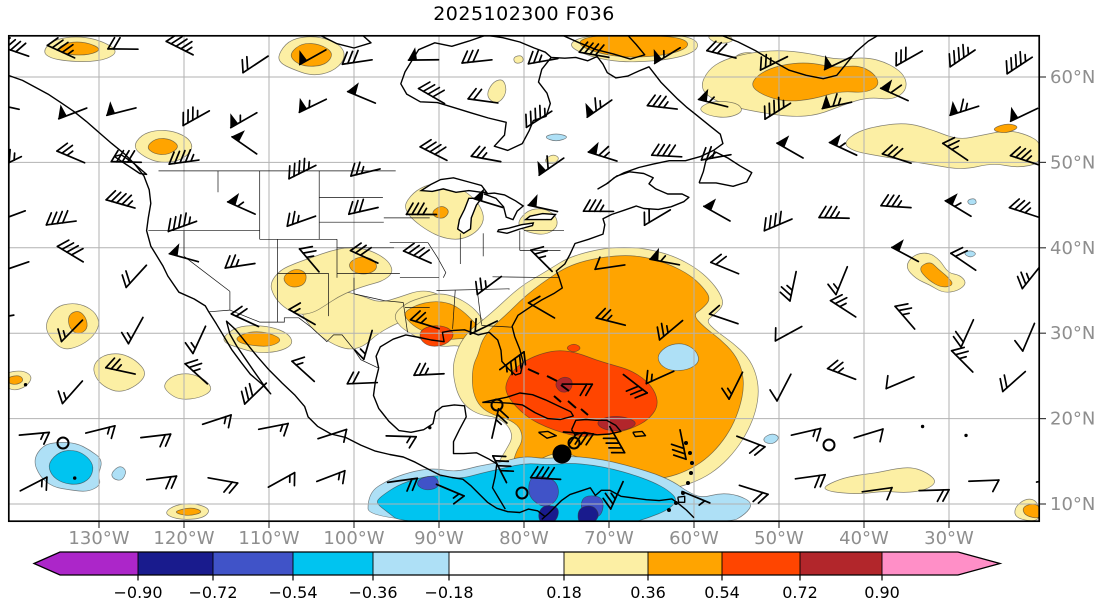 The width and height of the screenshot is (1105, 615). I want to click on lon-tick-label: 80°W, so click(524, 538).